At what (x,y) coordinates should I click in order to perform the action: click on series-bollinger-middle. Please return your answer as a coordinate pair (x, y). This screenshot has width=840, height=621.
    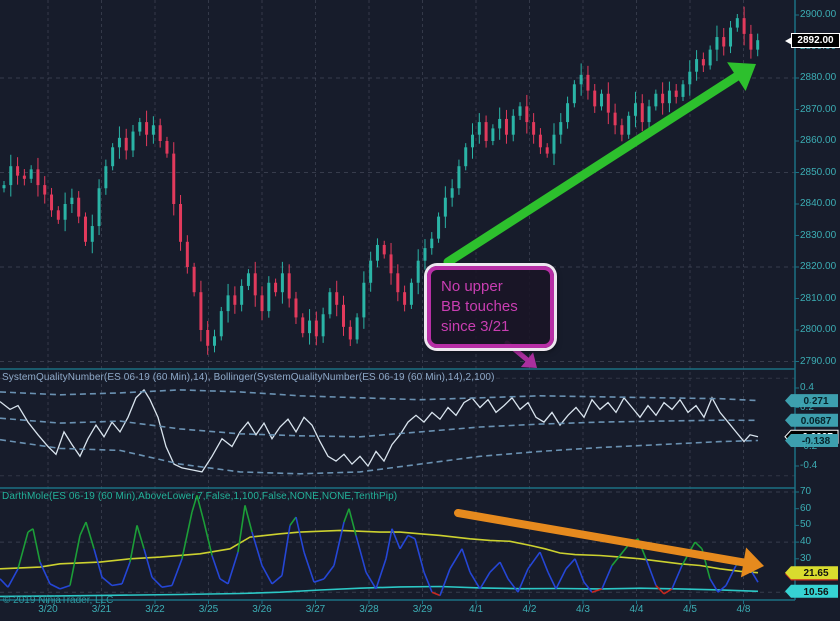
    Looking at the image, I should click on (379, 427).